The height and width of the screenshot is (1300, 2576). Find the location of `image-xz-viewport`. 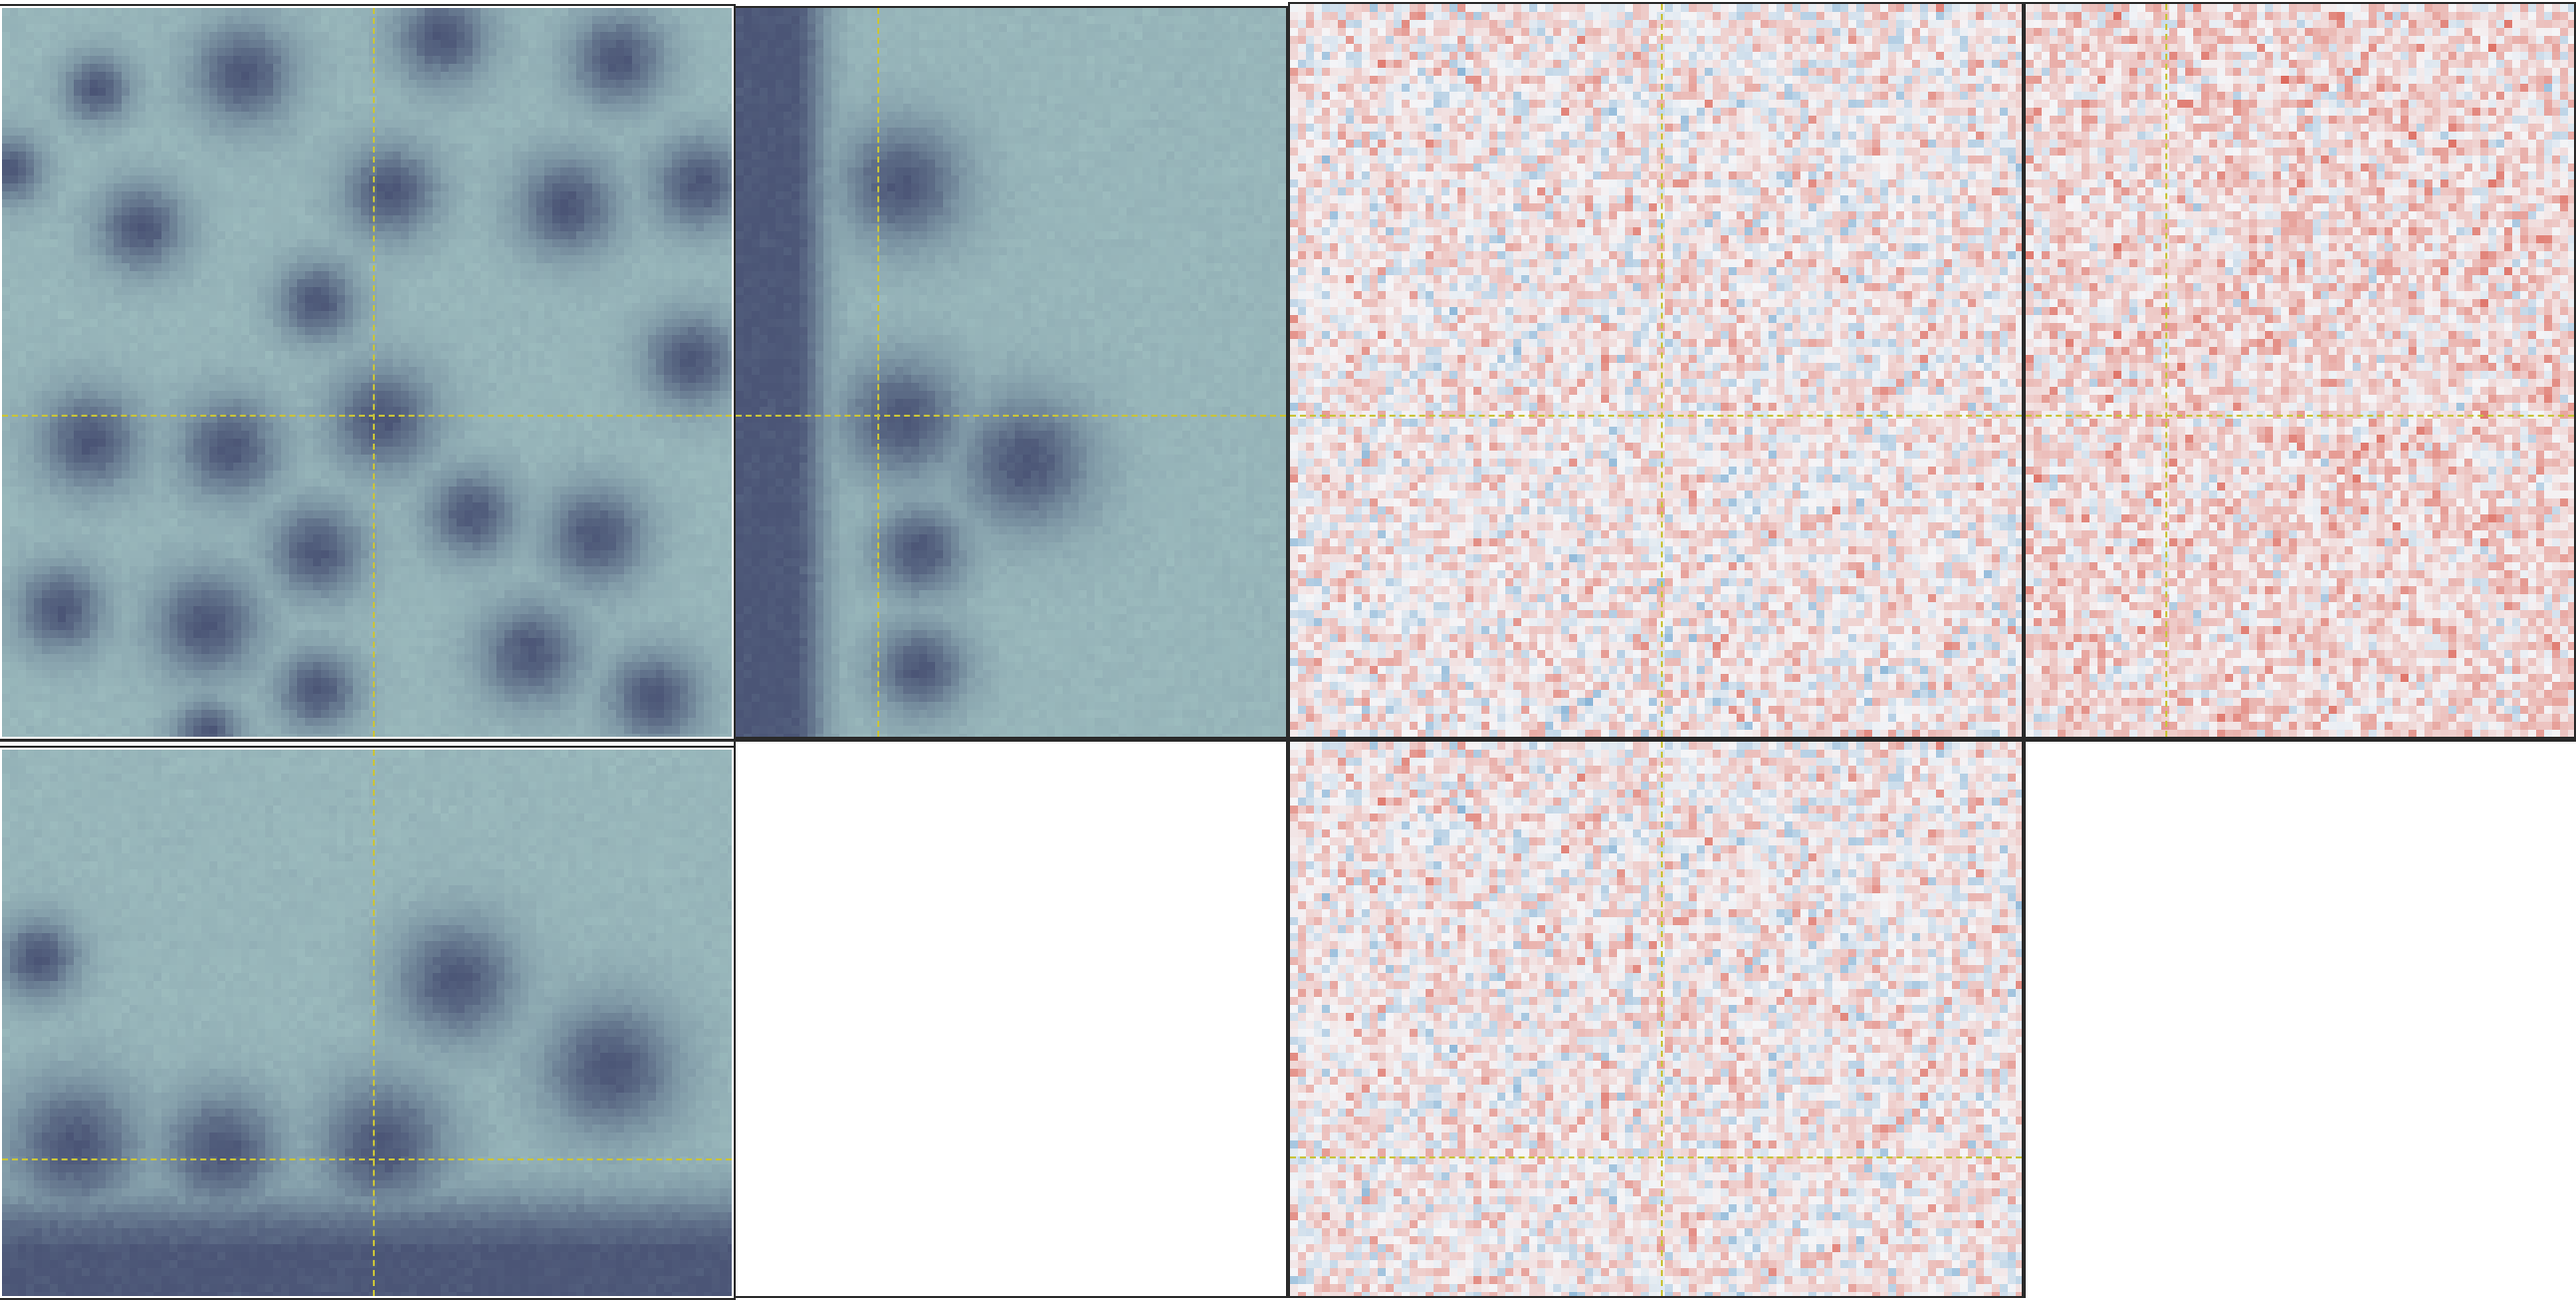

image-xz-viewport is located at coordinates (368, 1023).